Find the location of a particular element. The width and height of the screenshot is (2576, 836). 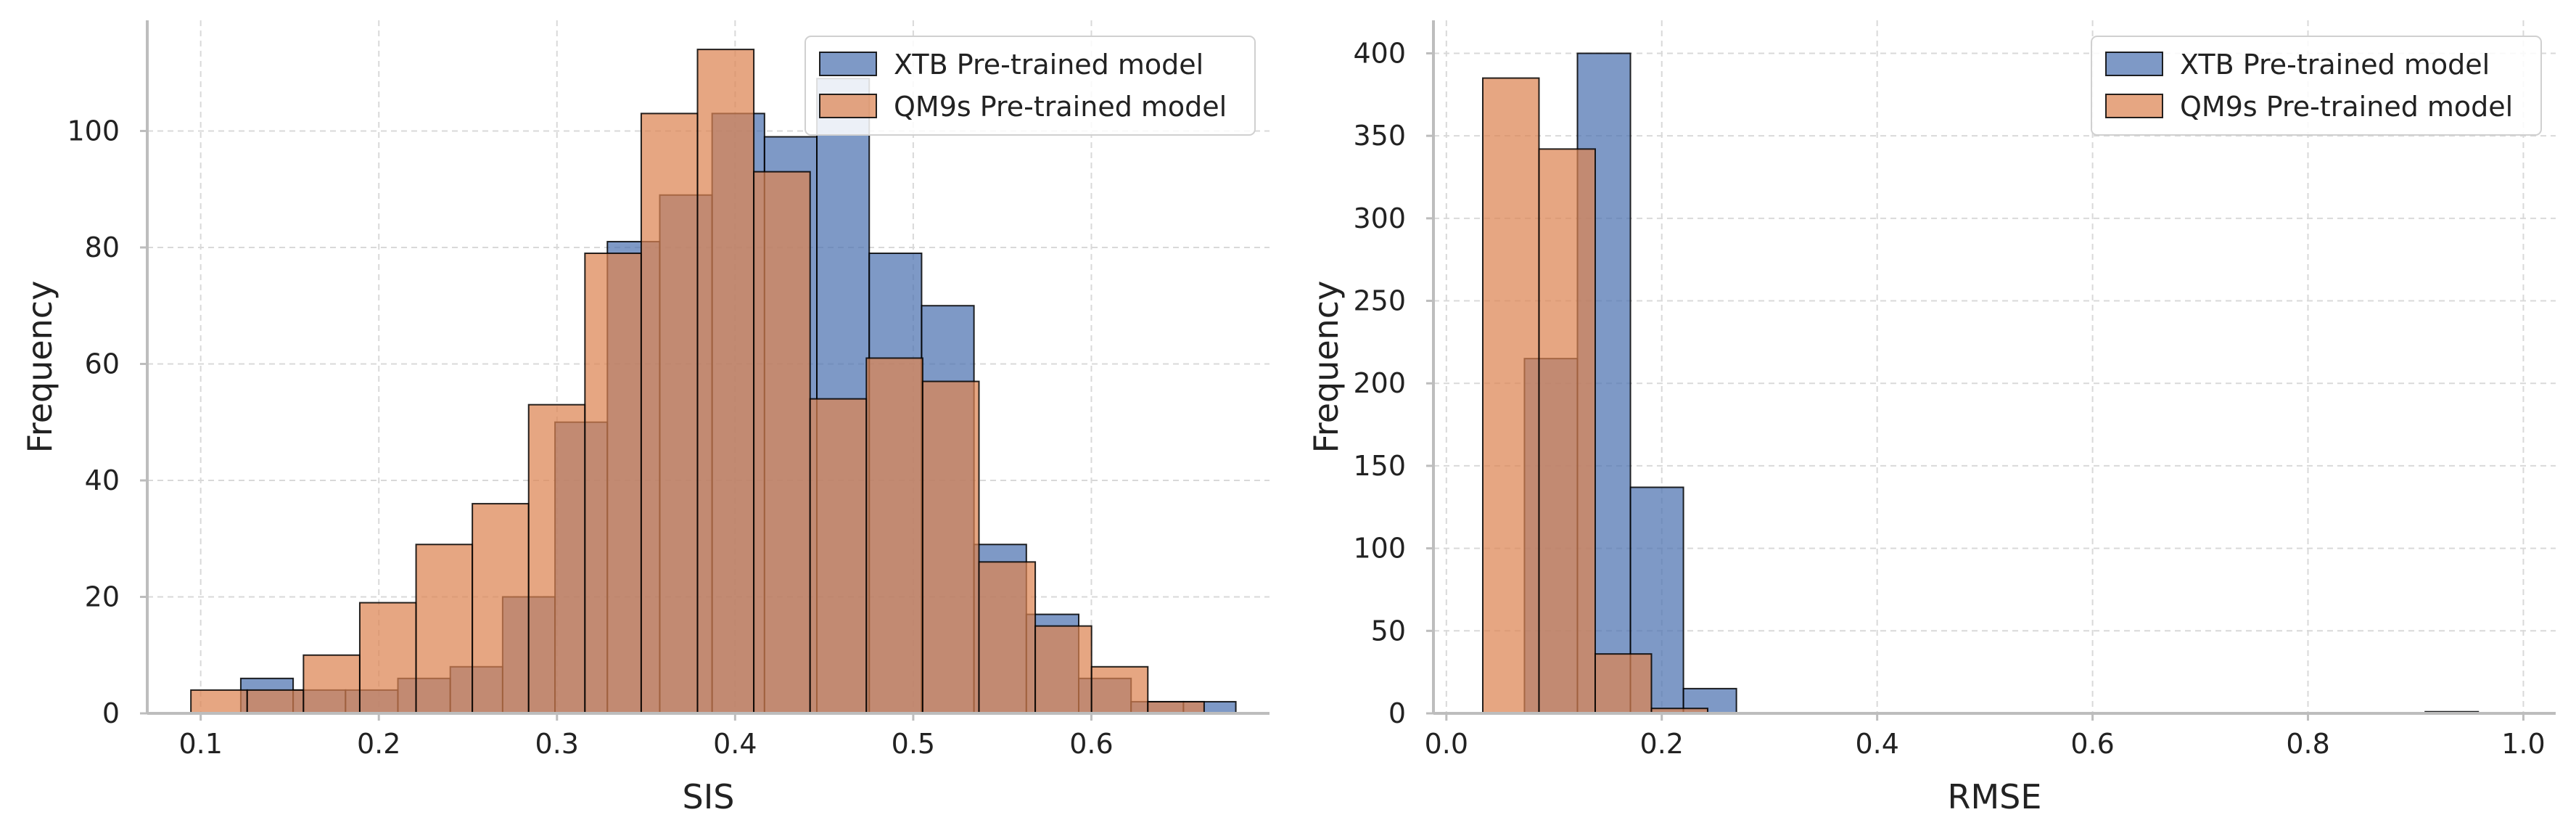

y-tick-label: 200 is located at coordinates (1379, 383).